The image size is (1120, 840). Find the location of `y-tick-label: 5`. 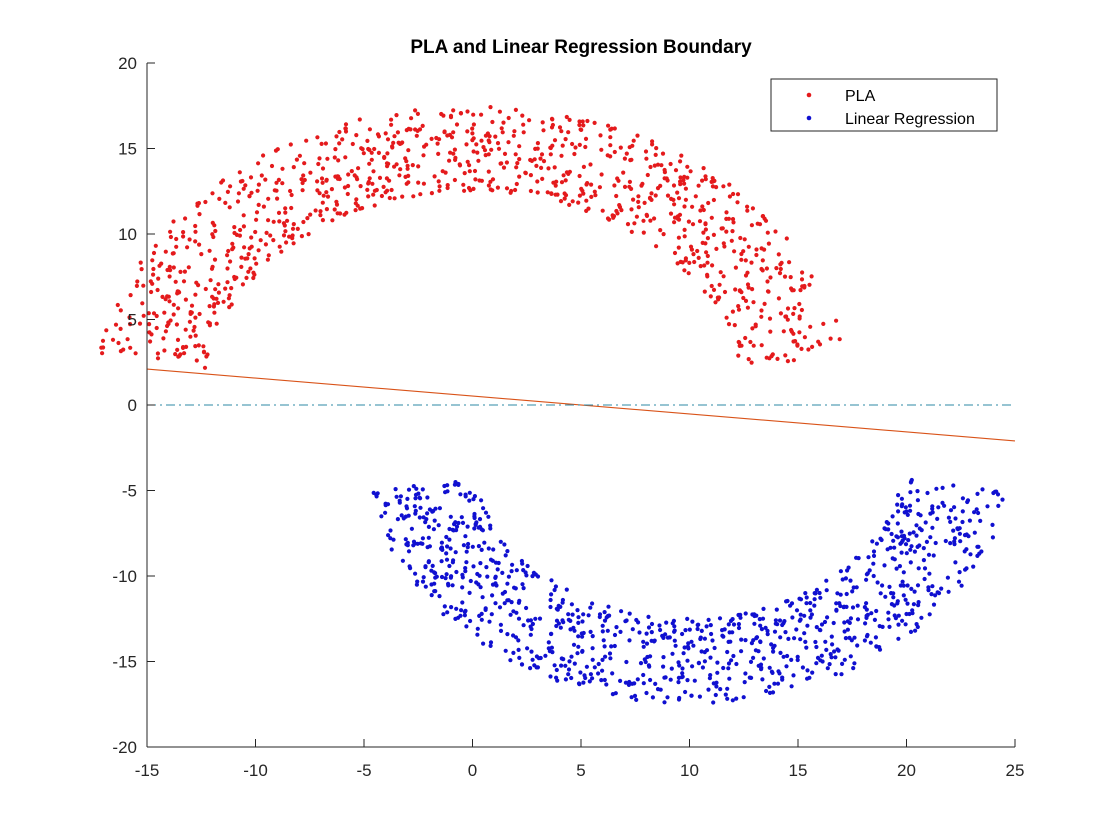

y-tick-label: 5 is located at coordinates (132, 320).